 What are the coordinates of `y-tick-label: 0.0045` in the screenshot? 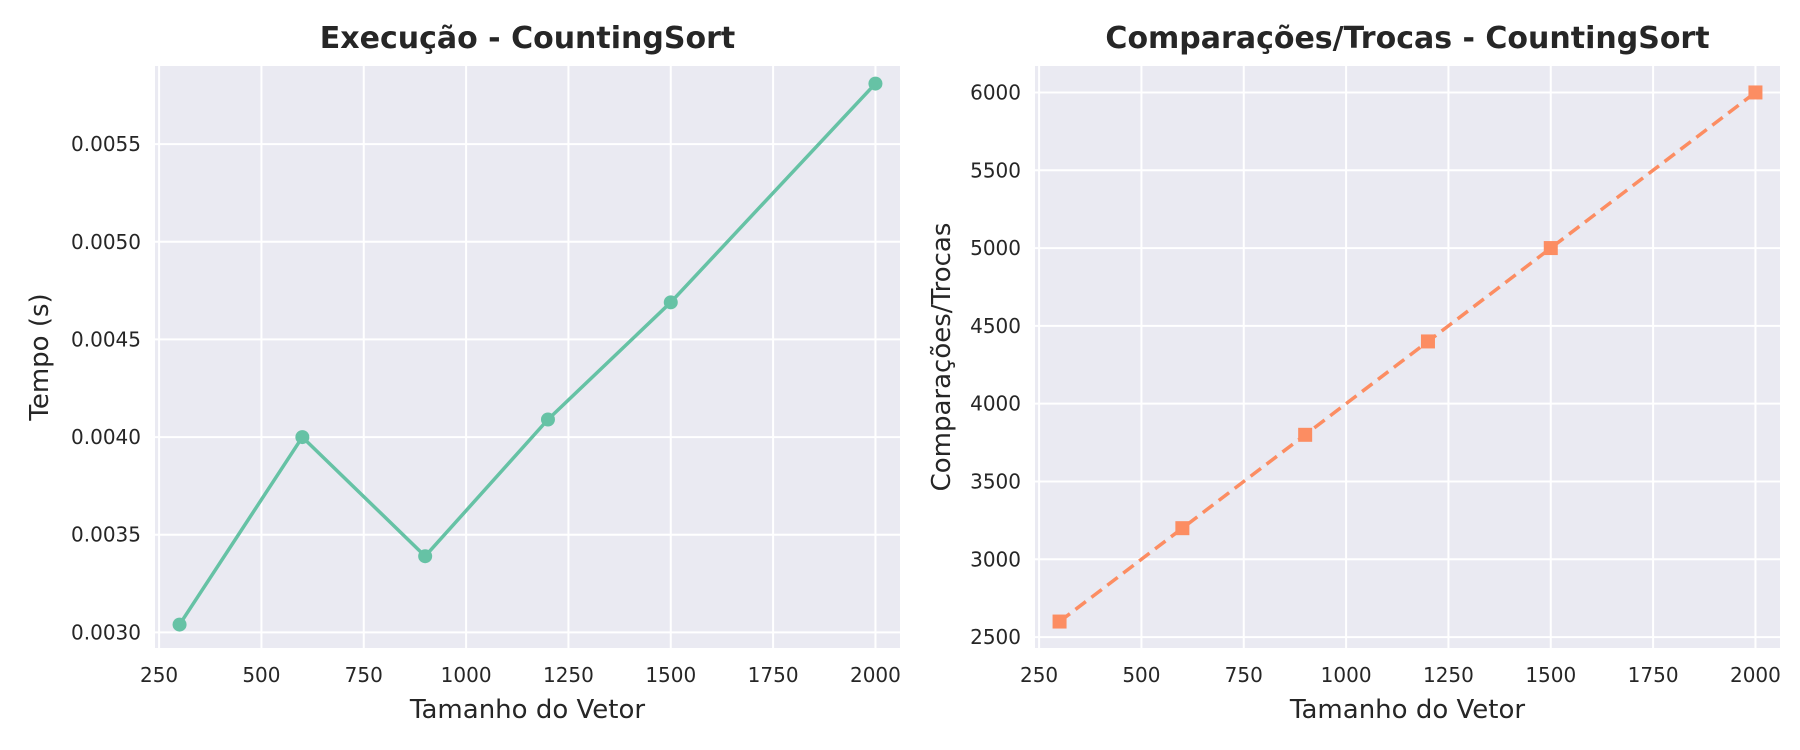 It's located at (106, 339).